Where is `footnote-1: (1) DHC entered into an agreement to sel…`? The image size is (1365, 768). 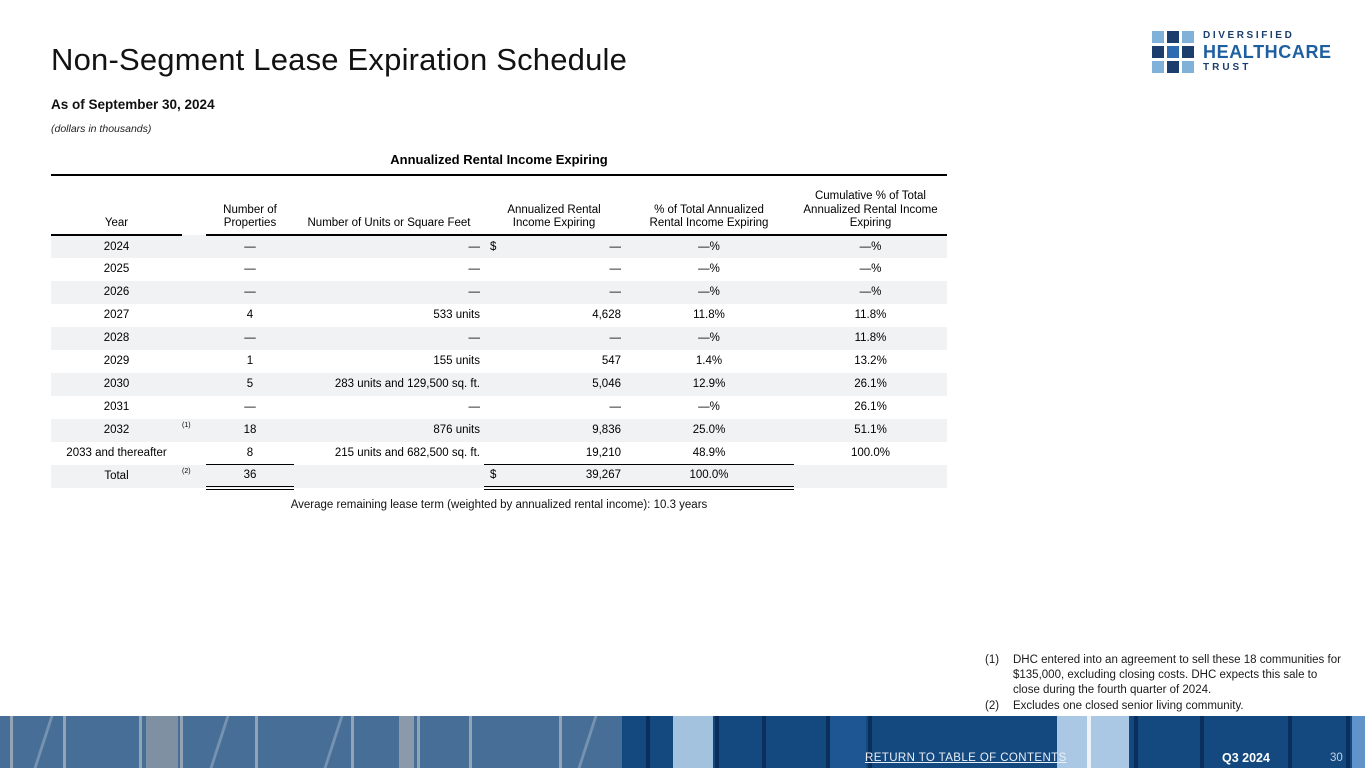
footnote-1: (1) DHC entered into an agreement to sel… is located at coordinates (1166, 676).